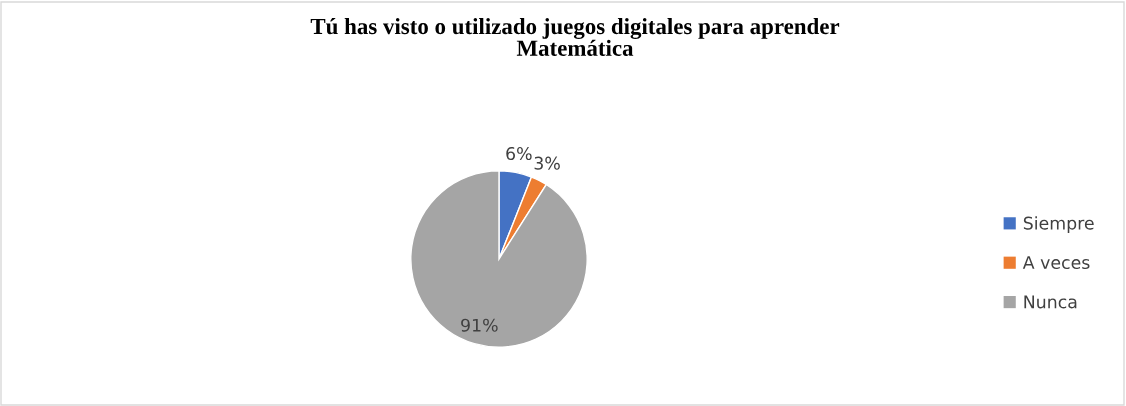 The image size is (1126, 406). What do you see at coordinates (575, 37) in the screenshot?
I see `chart-title: Tú has visto o utilizado juegos digitales para aprender Matemática` at bounding box center [575, 37].